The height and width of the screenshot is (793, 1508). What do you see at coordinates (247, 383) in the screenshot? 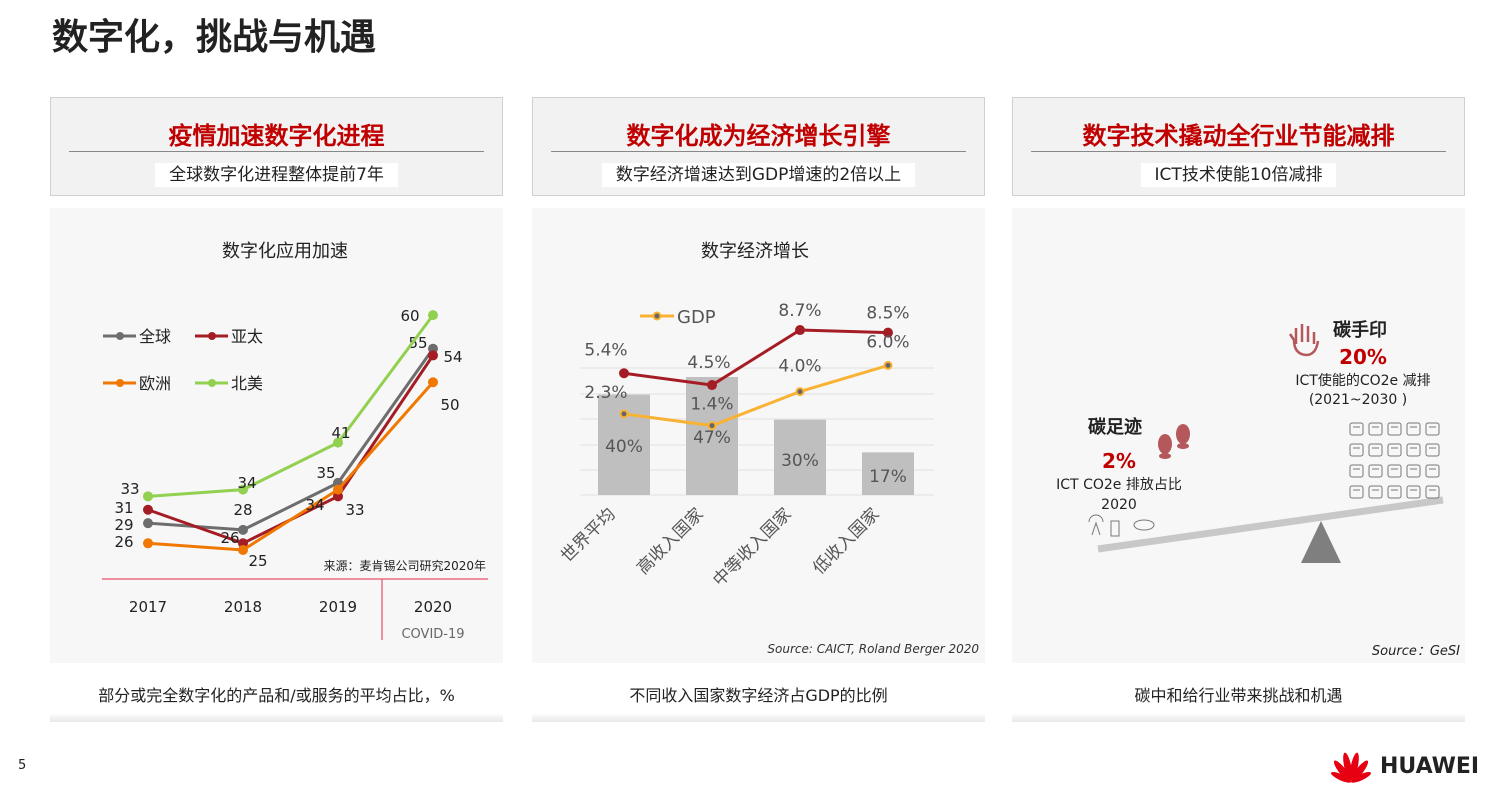
I see `legend-label: 北美` at bounding box center [247, 383].